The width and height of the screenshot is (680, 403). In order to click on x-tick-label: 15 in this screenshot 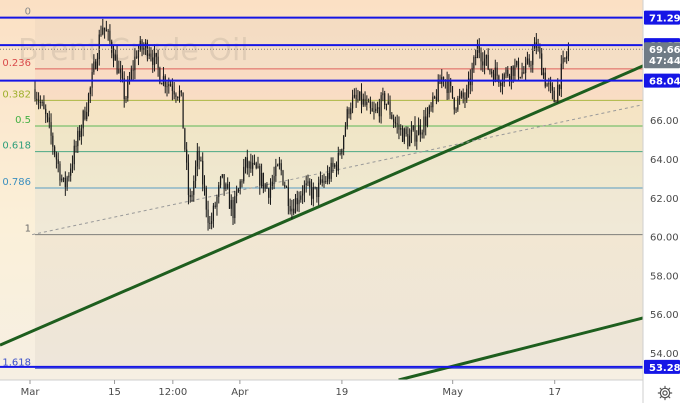, I will do `click(114, 392)`.